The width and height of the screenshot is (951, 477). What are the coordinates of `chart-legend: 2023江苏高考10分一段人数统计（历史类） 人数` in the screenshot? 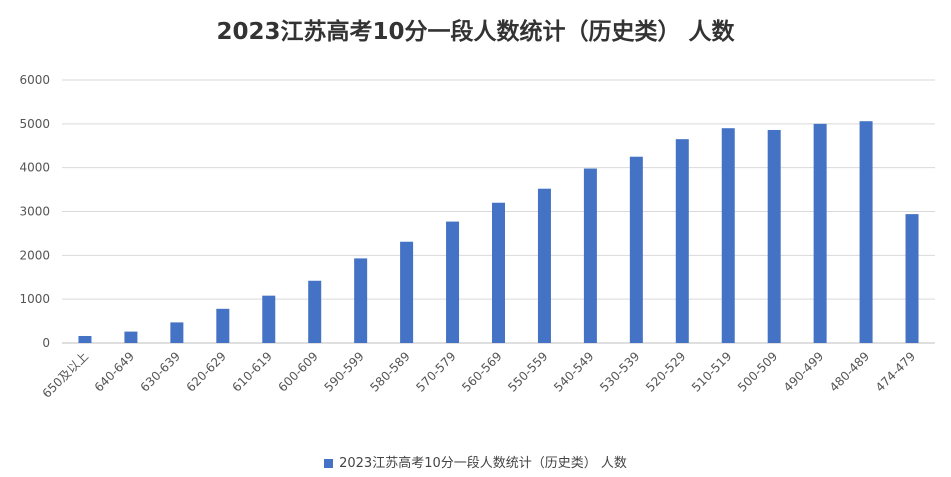 It's located at (475, 461).